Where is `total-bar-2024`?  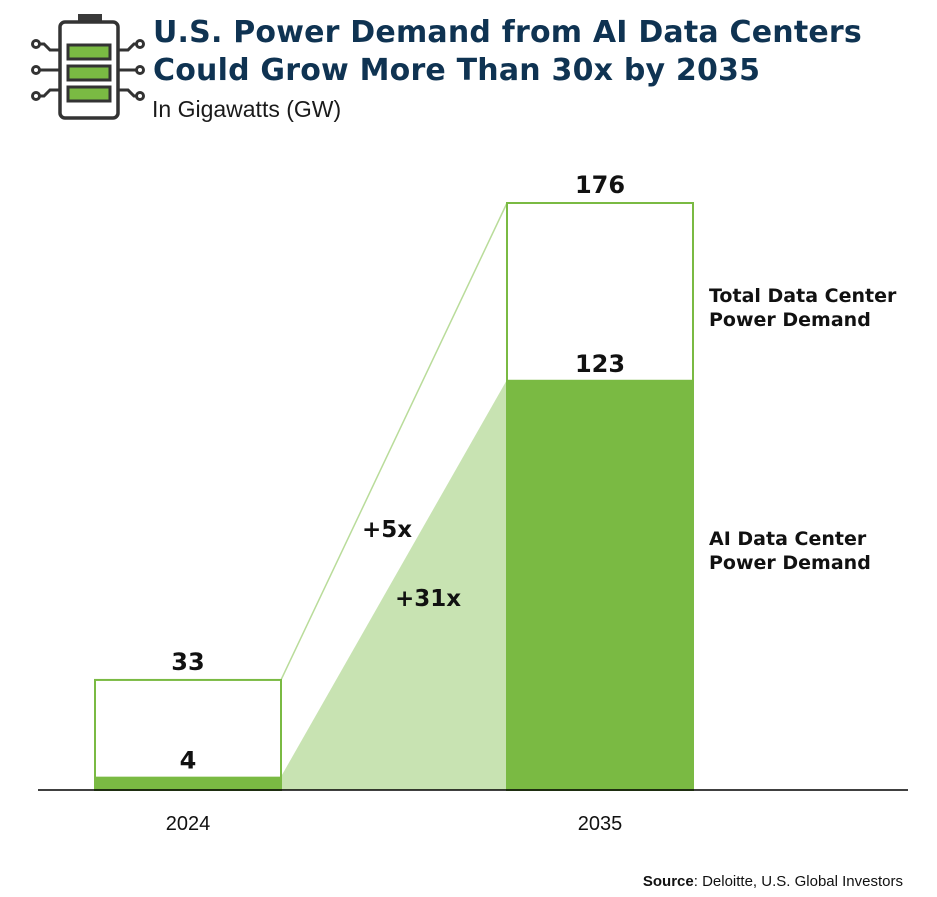
total-bar-2024 is located at coordinates (188, 734).